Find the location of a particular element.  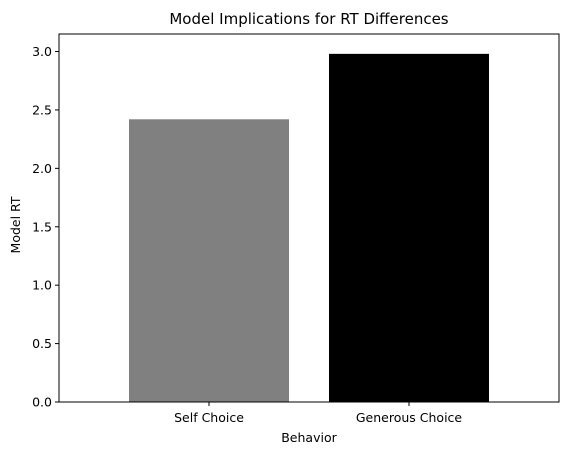

x-tick-label: Generous Choice is located at coordinates (409, 417).